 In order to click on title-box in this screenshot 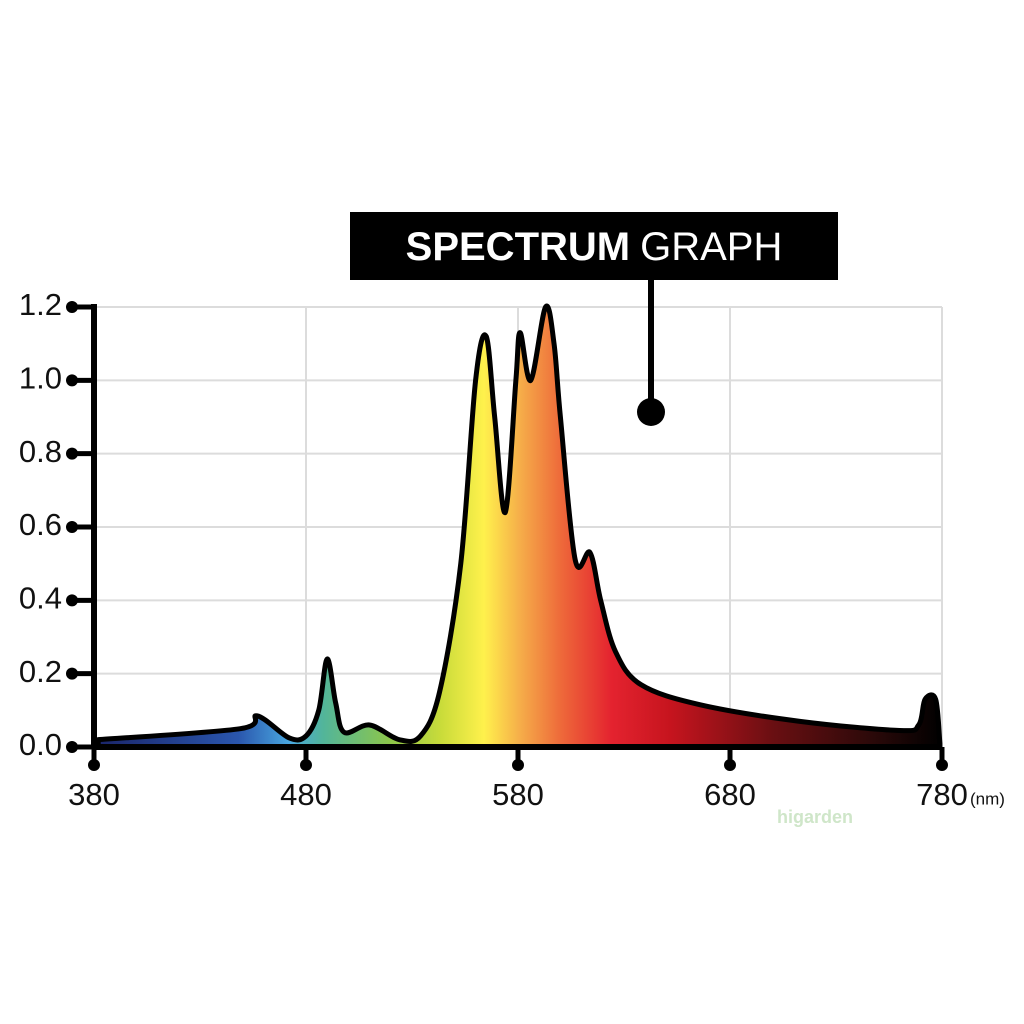, I will do `click(594, 246)`.